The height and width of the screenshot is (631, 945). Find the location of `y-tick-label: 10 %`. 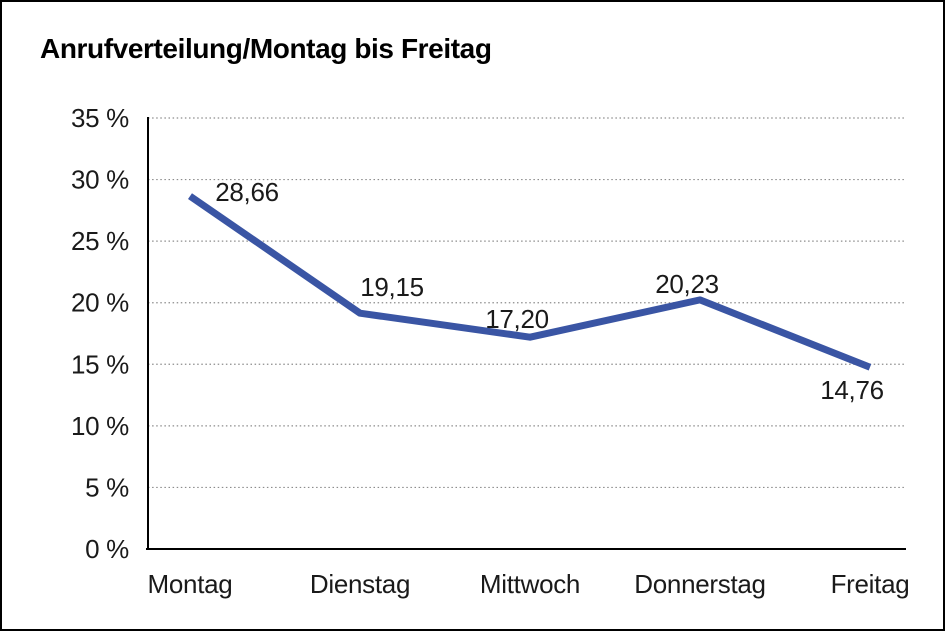

y-tick-label: 10 % is located at coordinates (100, 426).